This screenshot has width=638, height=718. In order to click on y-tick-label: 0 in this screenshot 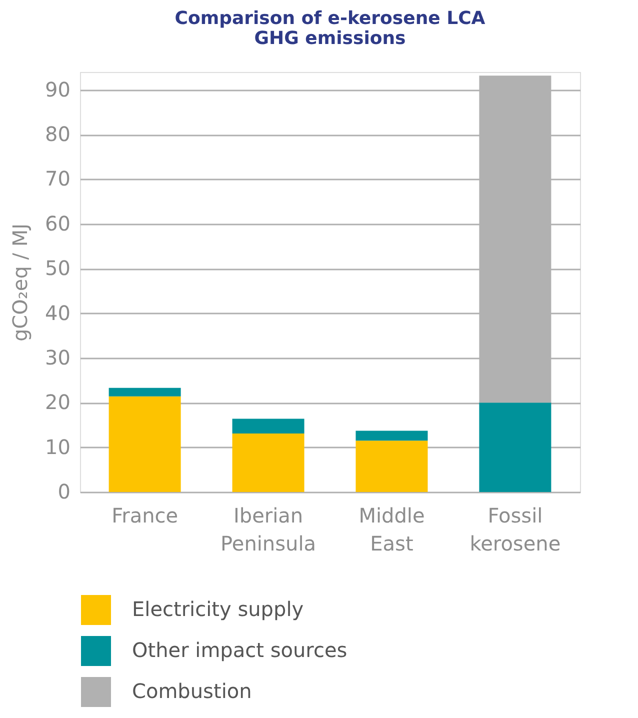, I will do `click(64, 492)`.